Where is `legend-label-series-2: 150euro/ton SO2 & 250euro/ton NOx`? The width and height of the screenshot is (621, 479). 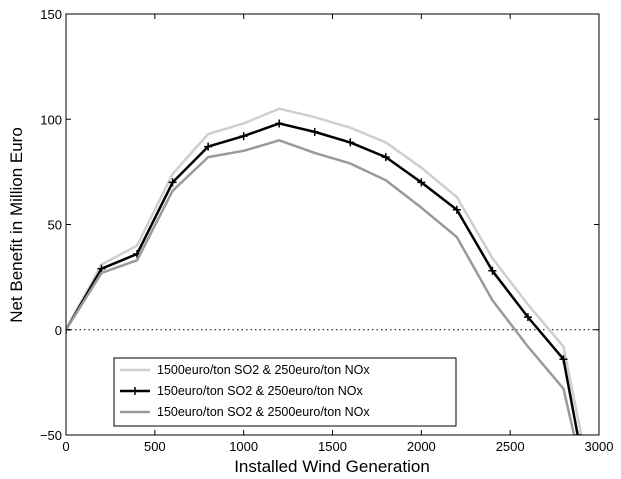 legend-label-series-2: 150euro/ton SO2 & 250euro/ton NOx is located at coordinates (260, 391).